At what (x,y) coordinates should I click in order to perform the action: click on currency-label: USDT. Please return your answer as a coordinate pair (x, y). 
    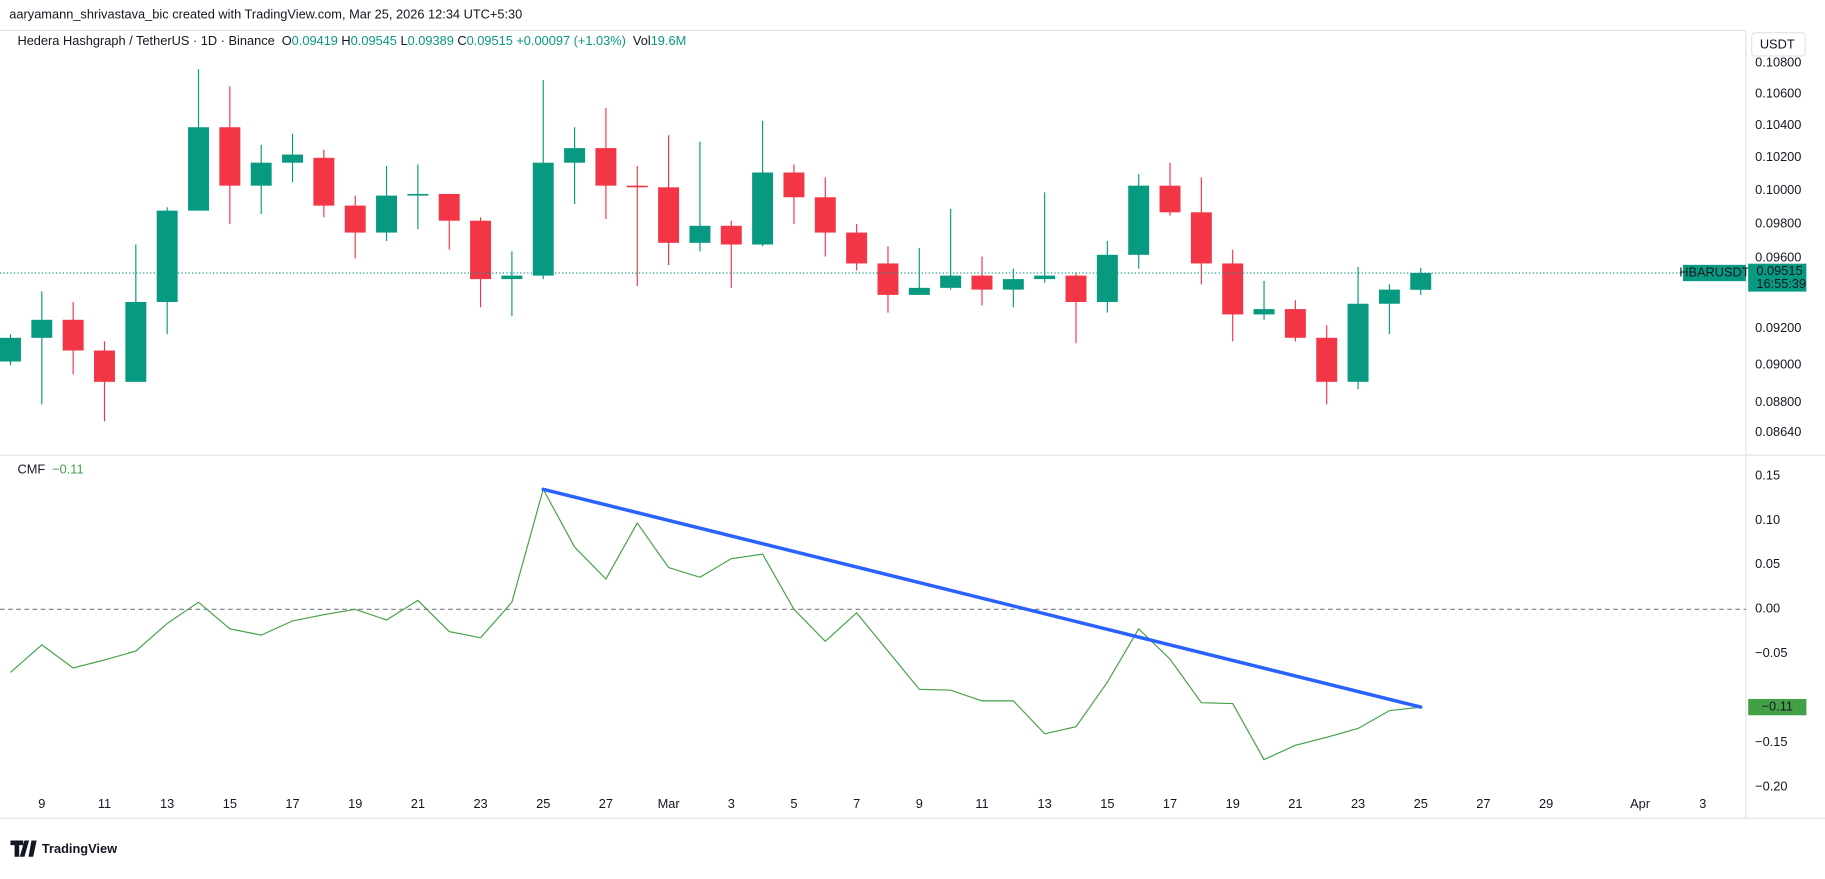
    Looking at the image, I should click on (1777, 43).